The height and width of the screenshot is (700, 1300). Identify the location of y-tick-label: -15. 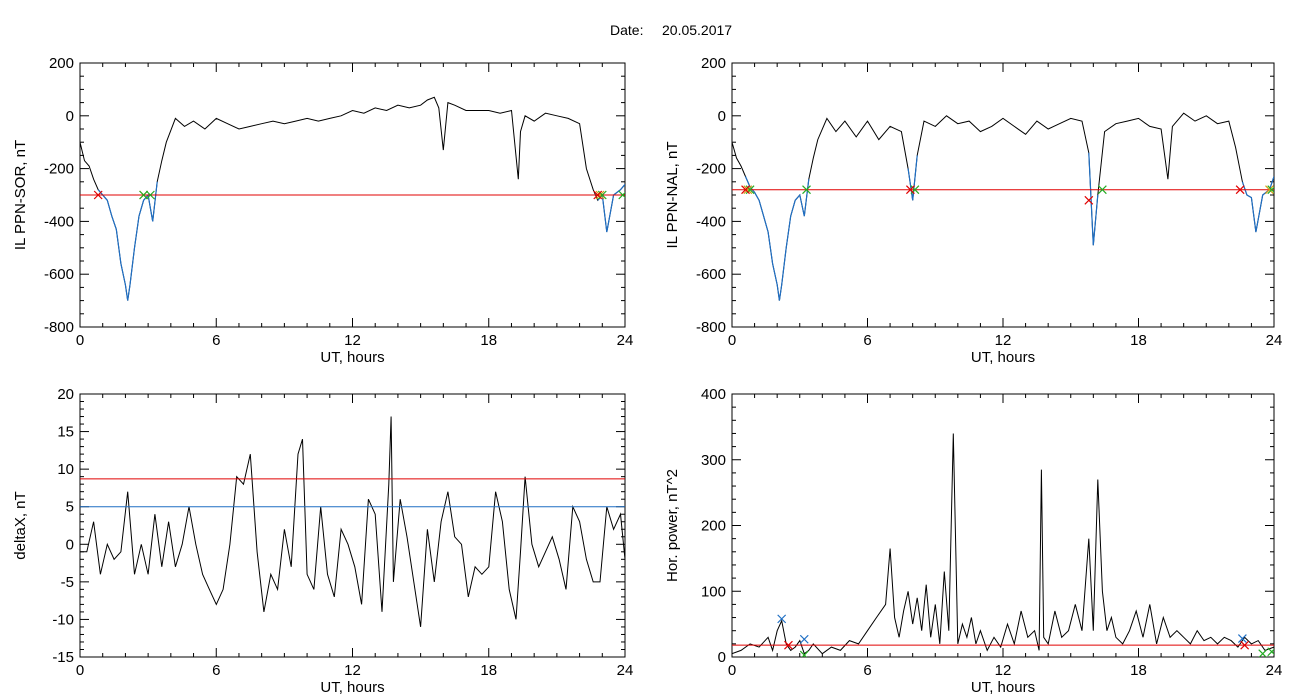
(63, 657).